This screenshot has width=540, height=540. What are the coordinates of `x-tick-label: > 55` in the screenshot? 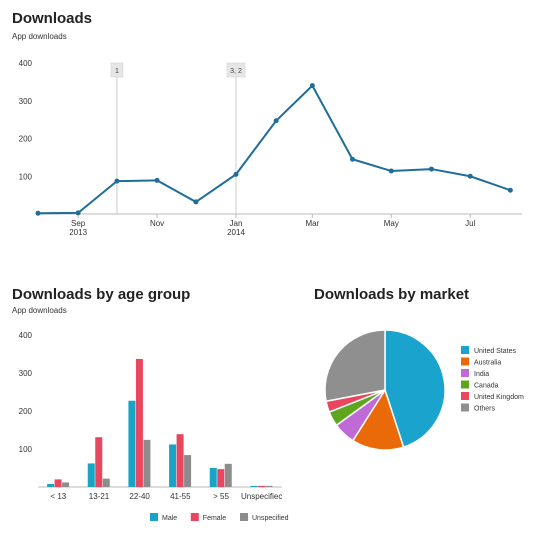 It's located at (221, 496).